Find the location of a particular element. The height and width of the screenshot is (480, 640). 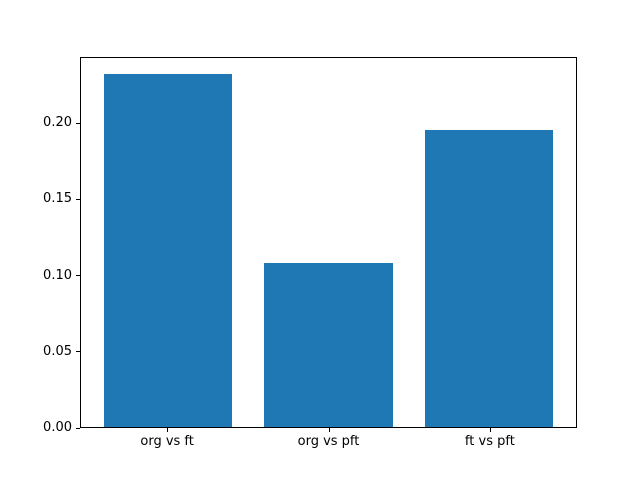

x-tick-label: org vs pft is located at coordinates (328, 441).